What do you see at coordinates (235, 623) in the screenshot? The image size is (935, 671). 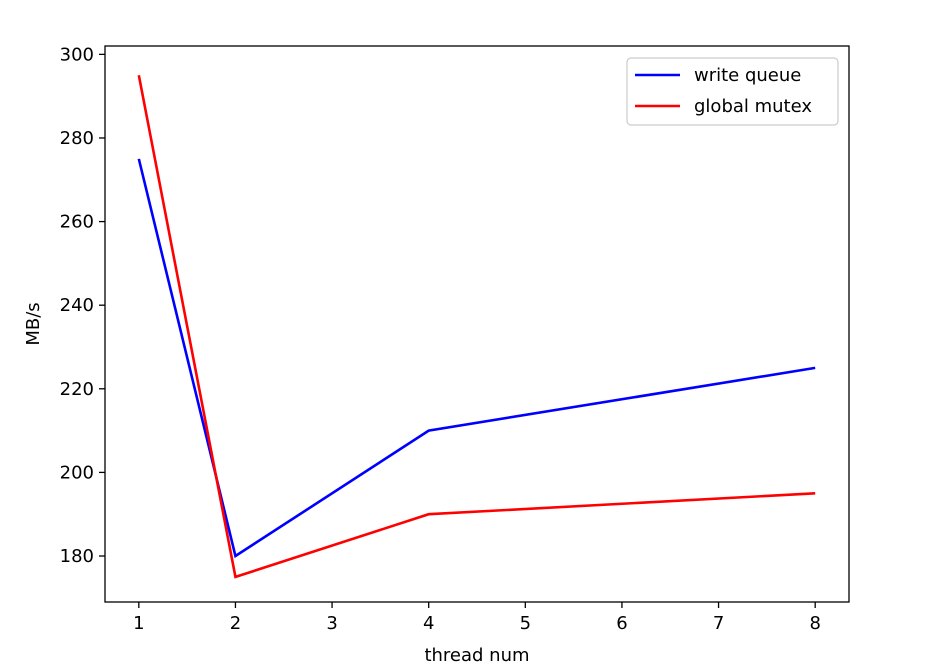 I see `x-tick-label: 2` at bounding box center [235, 623].